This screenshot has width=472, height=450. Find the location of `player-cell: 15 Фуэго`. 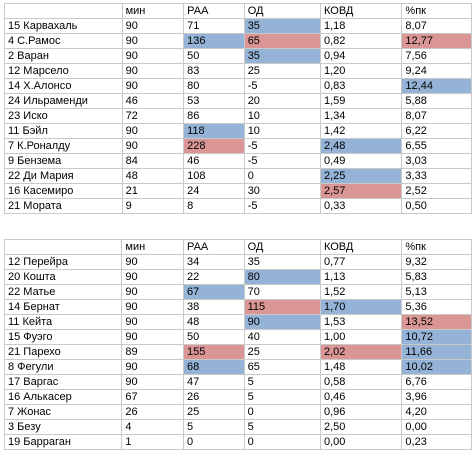

player-cell: 15 Фуэго is located at coordinates (63, 337).